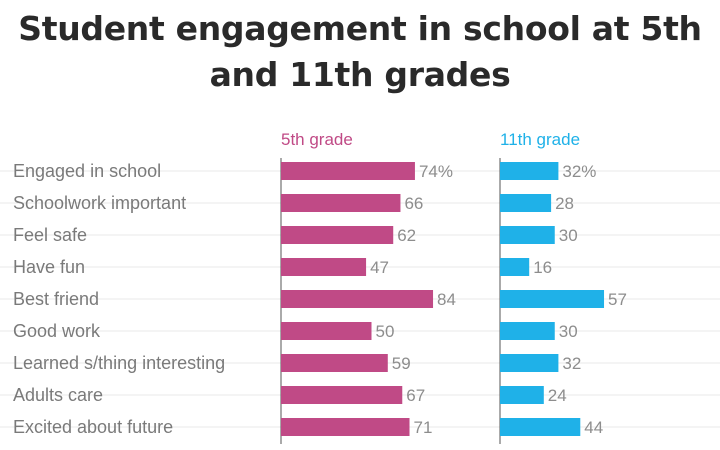 This screenshot has height=450, width=720. I want to click on data-label: 50, so click(385, 331).